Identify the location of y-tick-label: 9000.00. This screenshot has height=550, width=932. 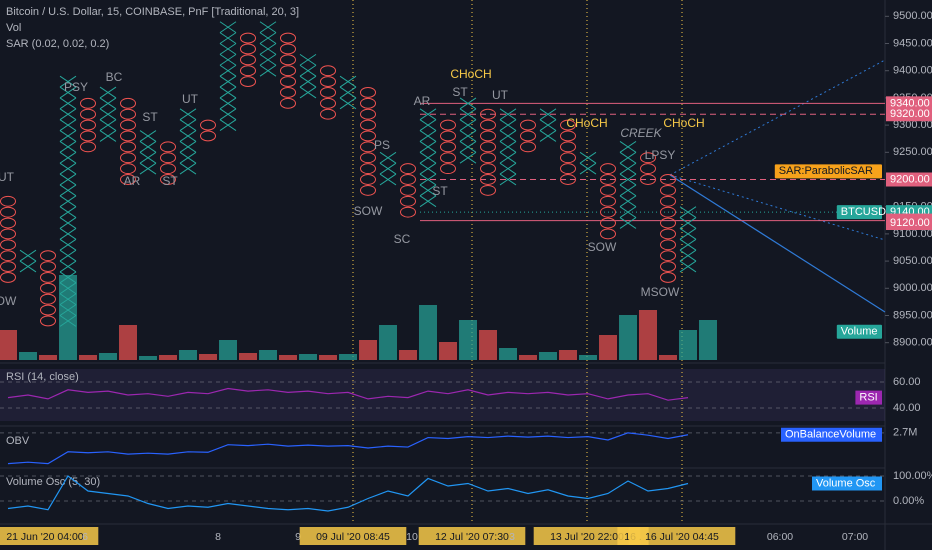
(912, 288).